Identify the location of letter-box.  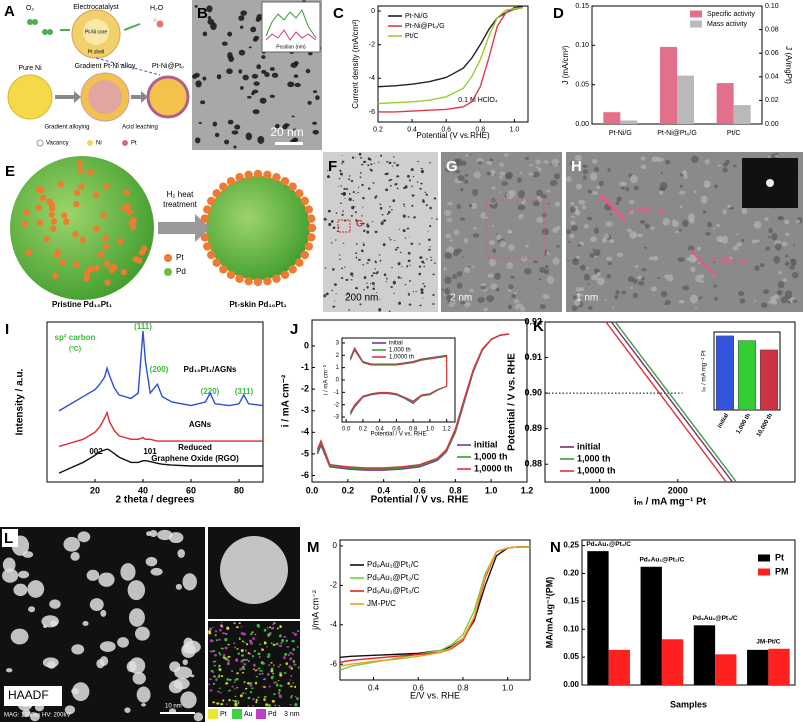
(10, 538).